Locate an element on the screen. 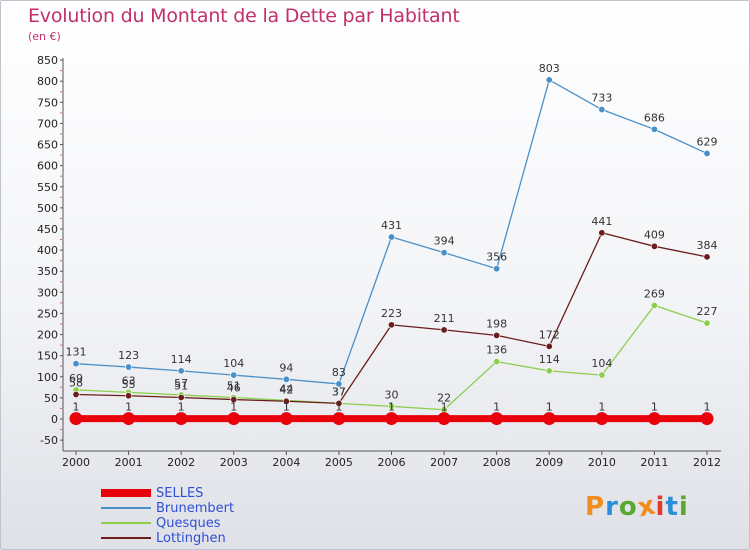 The width and height of the screenshot is (750, 550). y-tick-label: 250 is located at coordinates (47, 313).